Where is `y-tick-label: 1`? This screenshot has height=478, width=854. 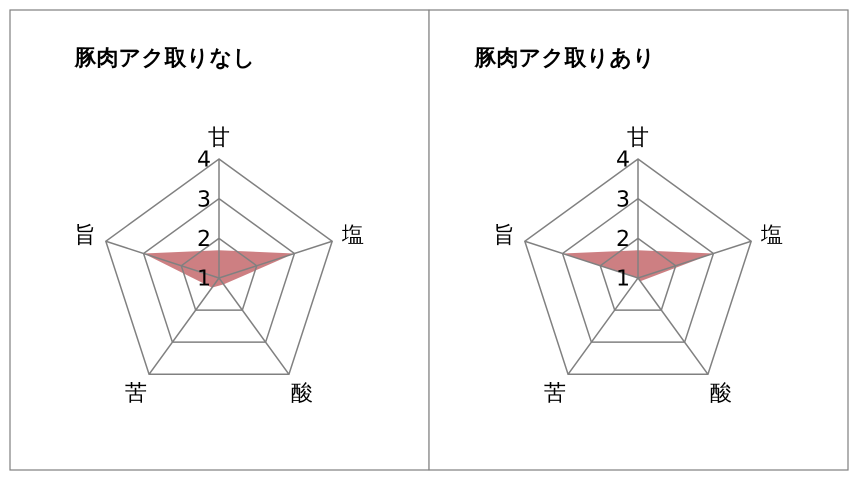 y-tick-label: 1 is located at coordinates (623, 279).